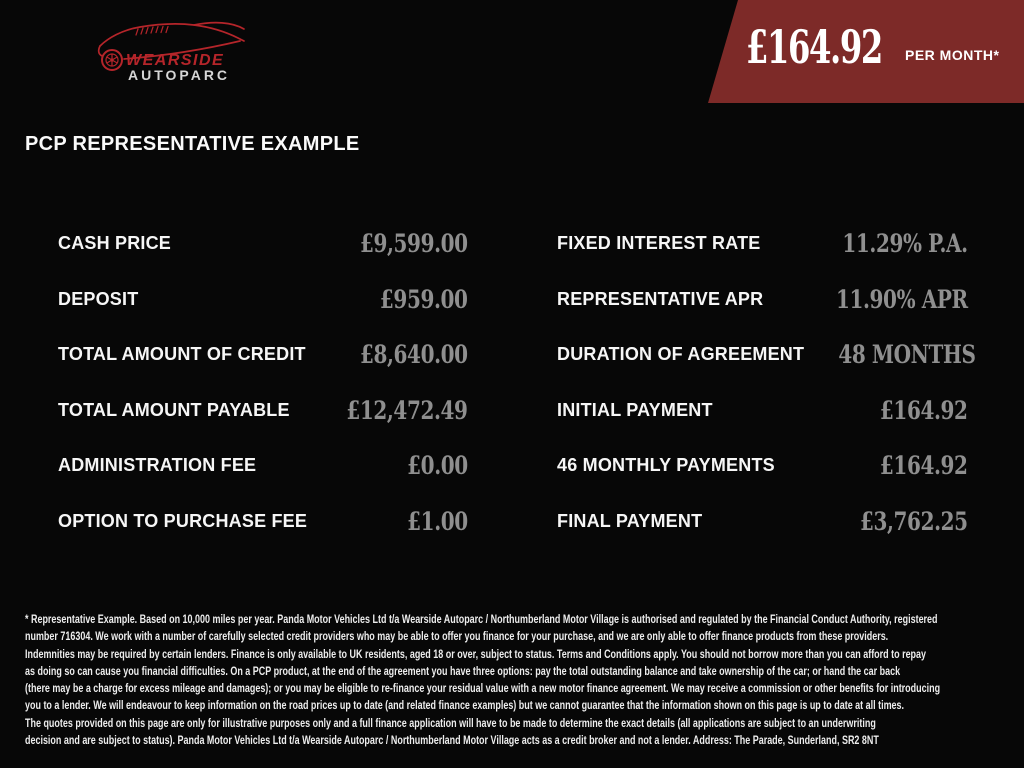  What do you see at coordinates (115, 243) in the screenshot?
I see `finance-label: CASH PRICE` at bounding box center [115, 243].